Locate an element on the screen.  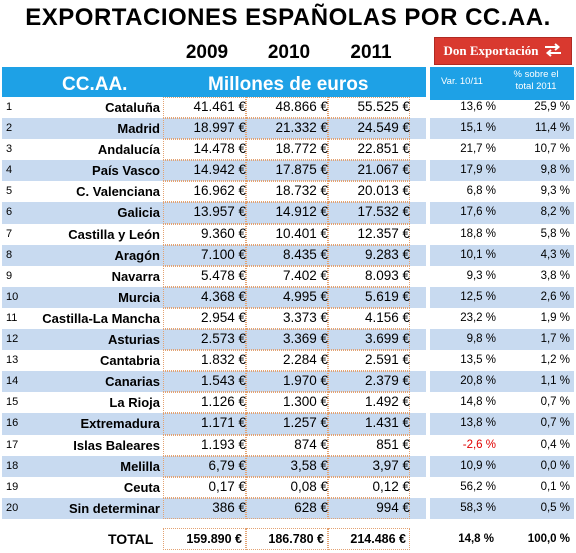
ccaa-name-cell: Ceuta is located at coordinates (141, 487).